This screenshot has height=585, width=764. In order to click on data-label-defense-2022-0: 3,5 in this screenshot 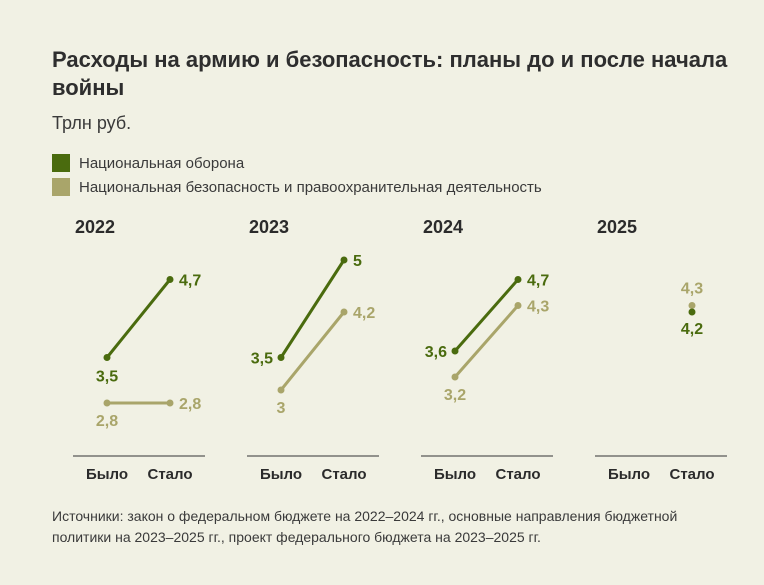, I will do `click(107, 377)`.